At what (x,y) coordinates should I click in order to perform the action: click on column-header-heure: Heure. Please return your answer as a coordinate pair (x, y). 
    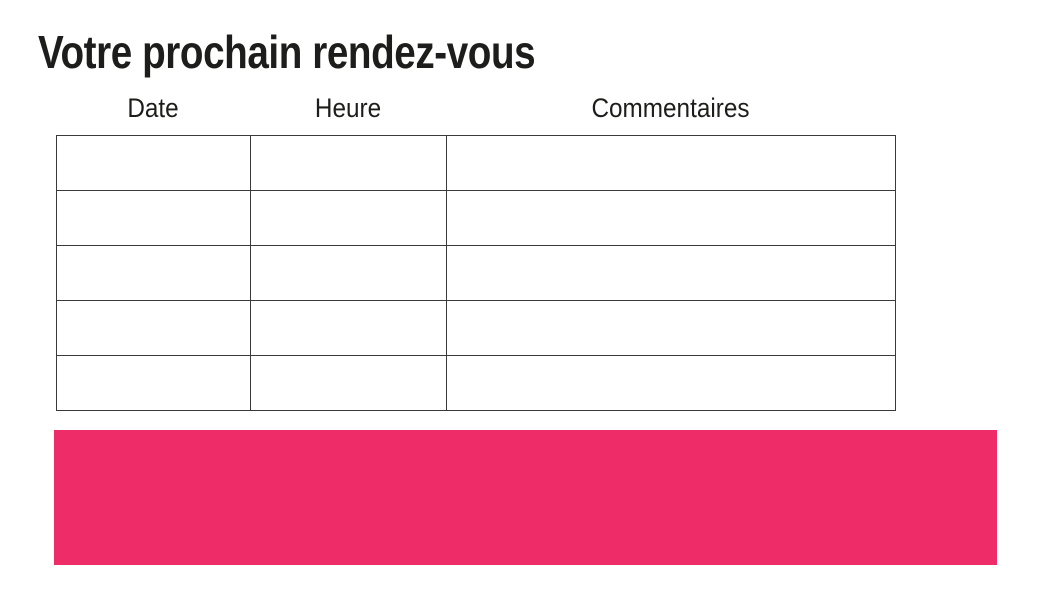
    Looking at the image, I should click on (348, 108).